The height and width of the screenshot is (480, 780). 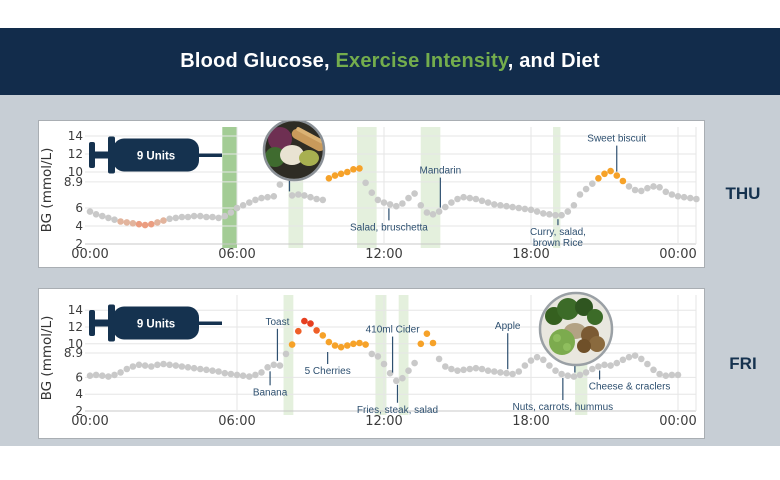 I want to click on annotation-5-cherries: 5 Cherries, so click(x=328, y=364).